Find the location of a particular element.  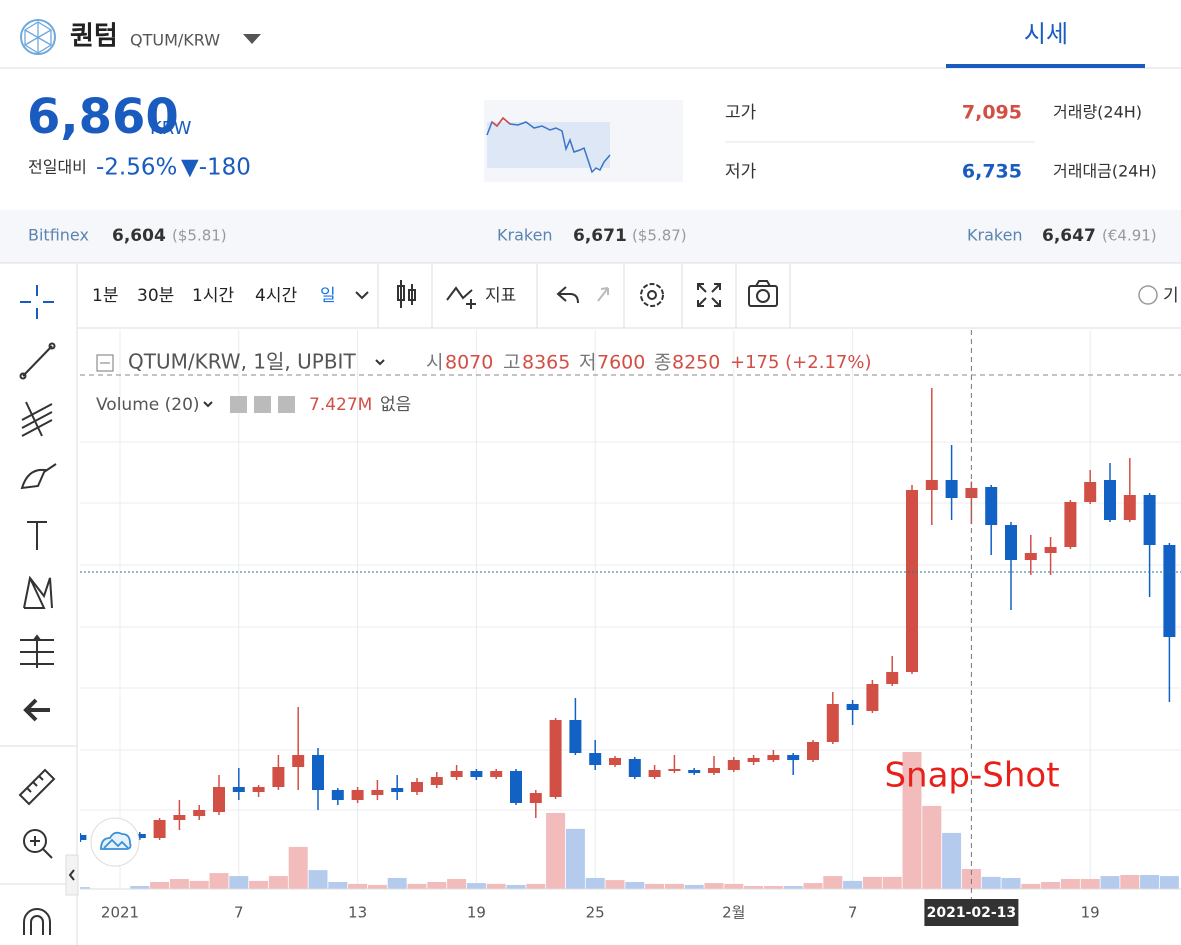

ohlc-label: 종 is located at coordinates (662, 363).